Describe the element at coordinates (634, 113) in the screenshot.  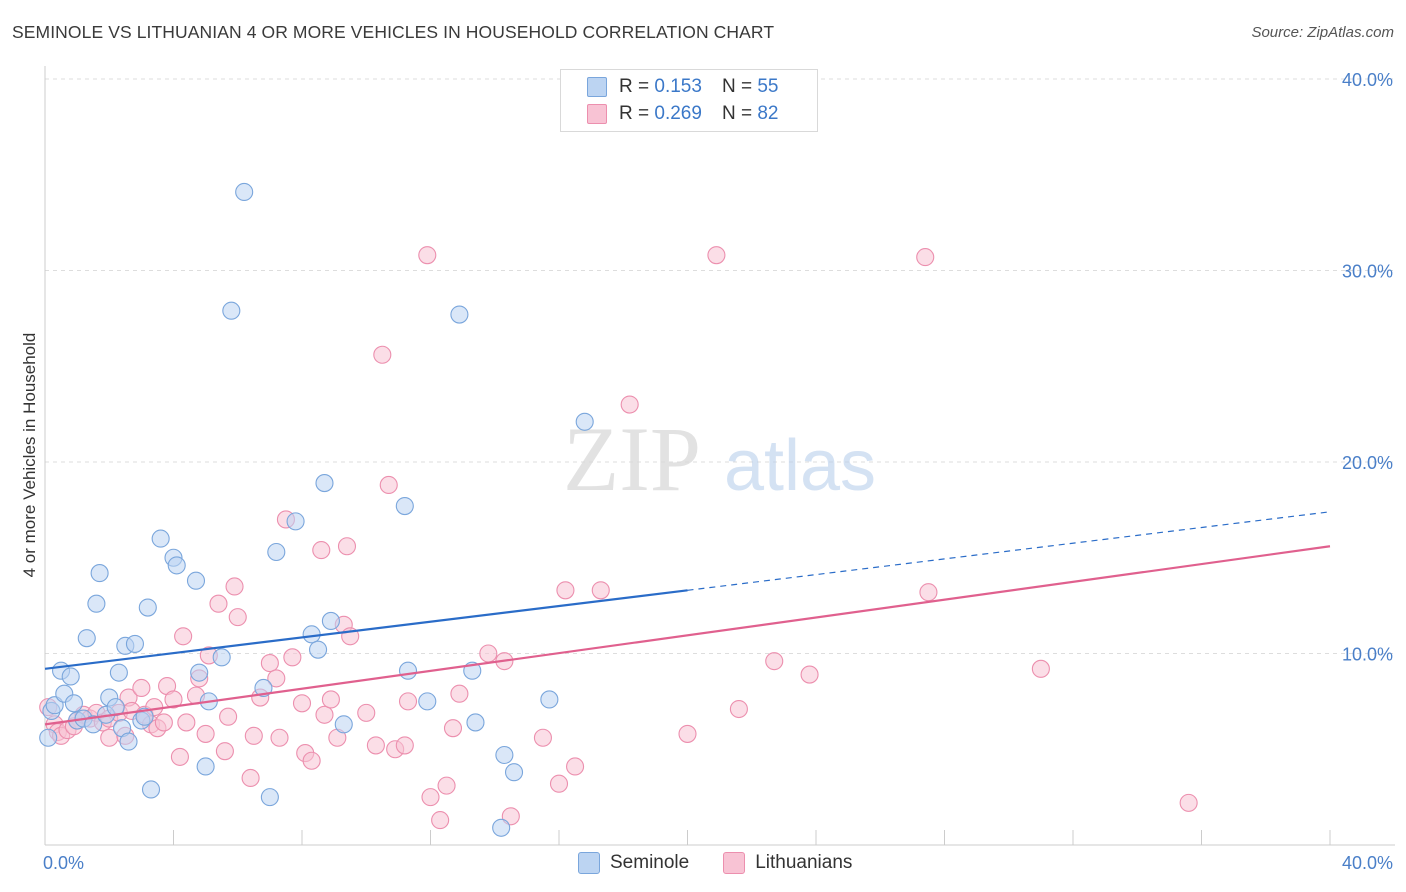
I see `legend-r-label: R =` at that location.